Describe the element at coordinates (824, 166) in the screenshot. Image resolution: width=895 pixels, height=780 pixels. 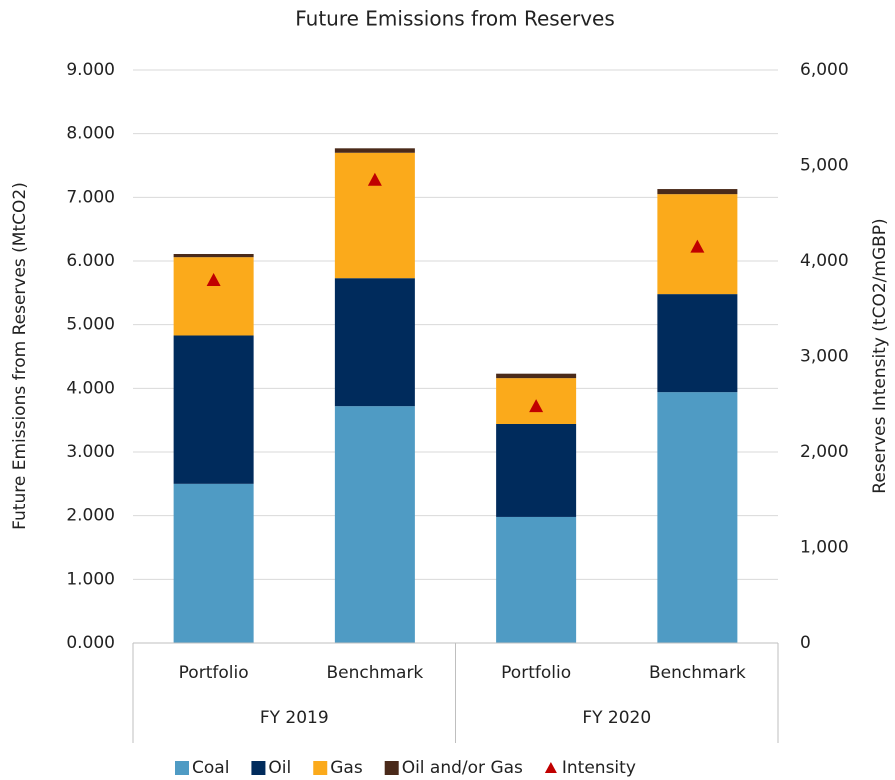
I see `y2-tick-label: 5,000` at that location.